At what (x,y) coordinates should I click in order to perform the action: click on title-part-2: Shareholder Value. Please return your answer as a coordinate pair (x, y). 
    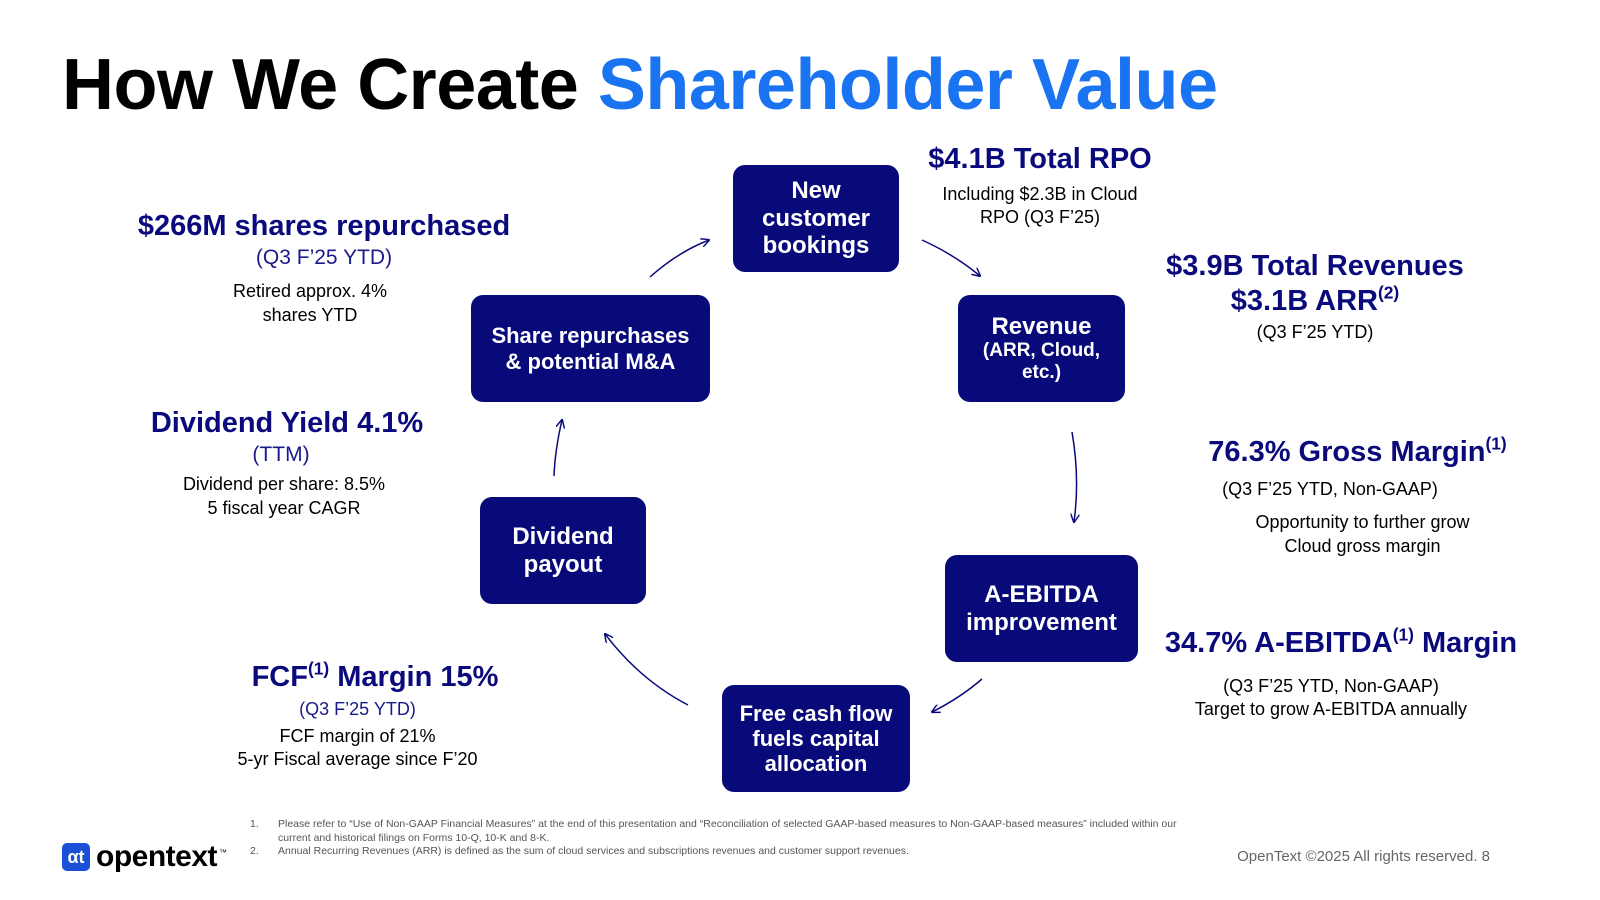
    Looking at the image, I should click on (907, 85).